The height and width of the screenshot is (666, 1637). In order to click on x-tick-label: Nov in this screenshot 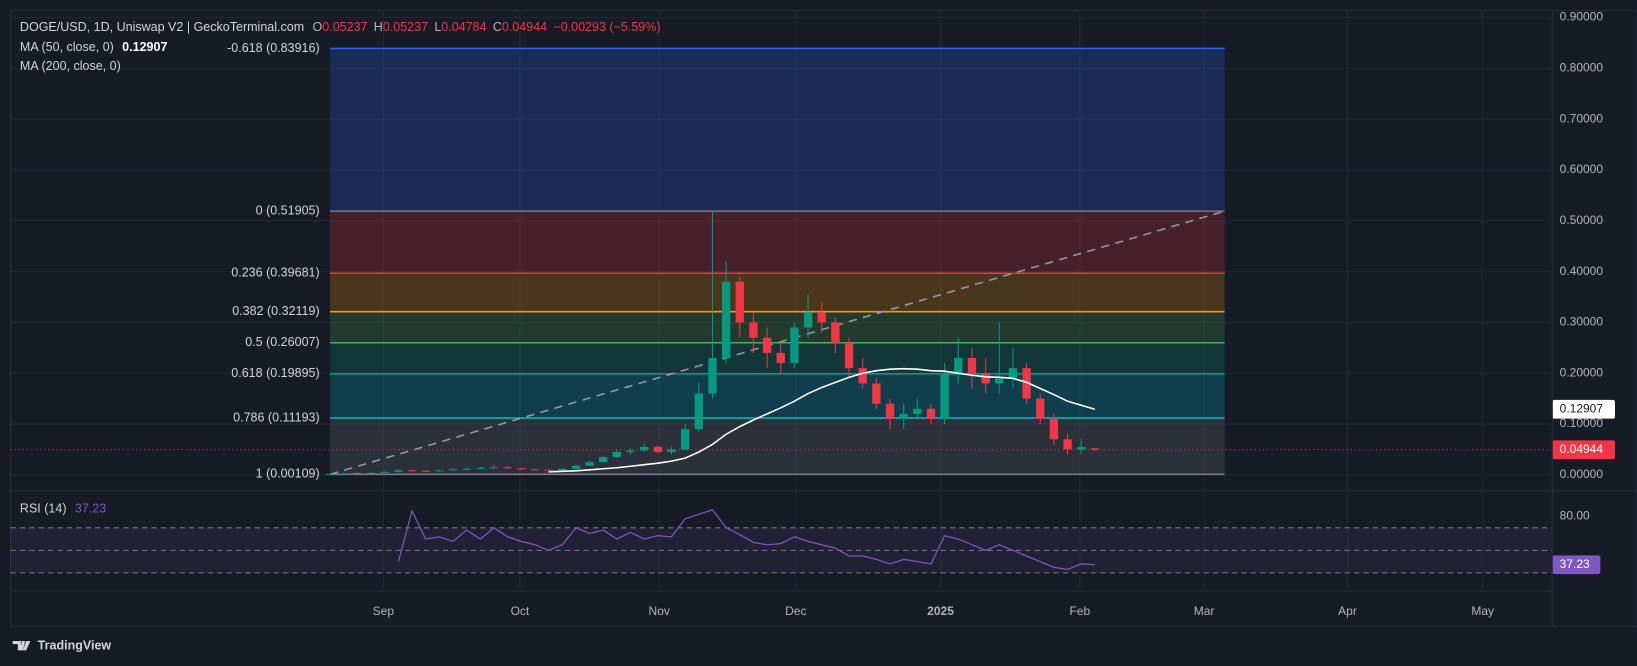, I will do `click(659, 611)`.